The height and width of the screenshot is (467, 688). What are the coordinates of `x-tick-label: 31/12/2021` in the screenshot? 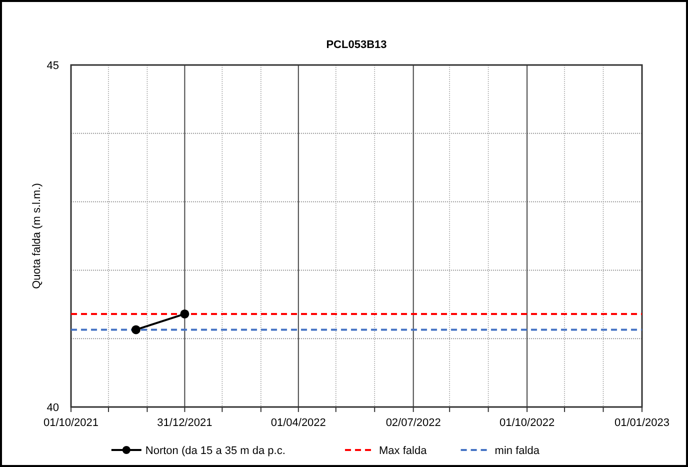 It's located at (184, 423).